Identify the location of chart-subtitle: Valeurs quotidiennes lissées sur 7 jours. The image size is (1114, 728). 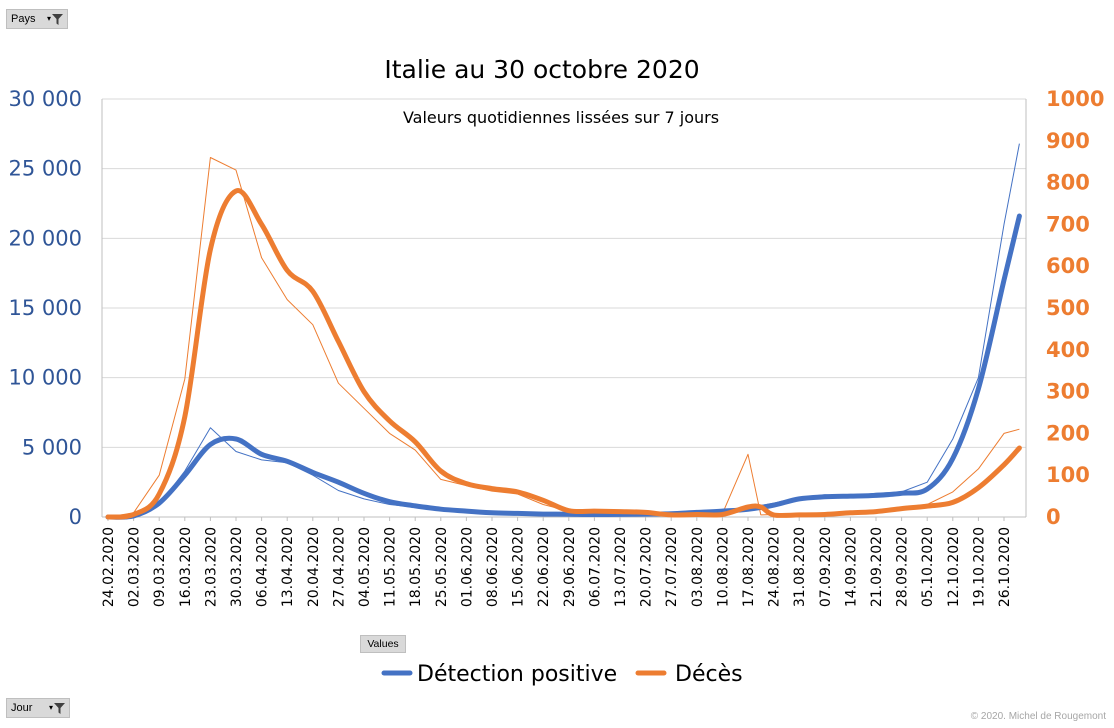
(561, 117).